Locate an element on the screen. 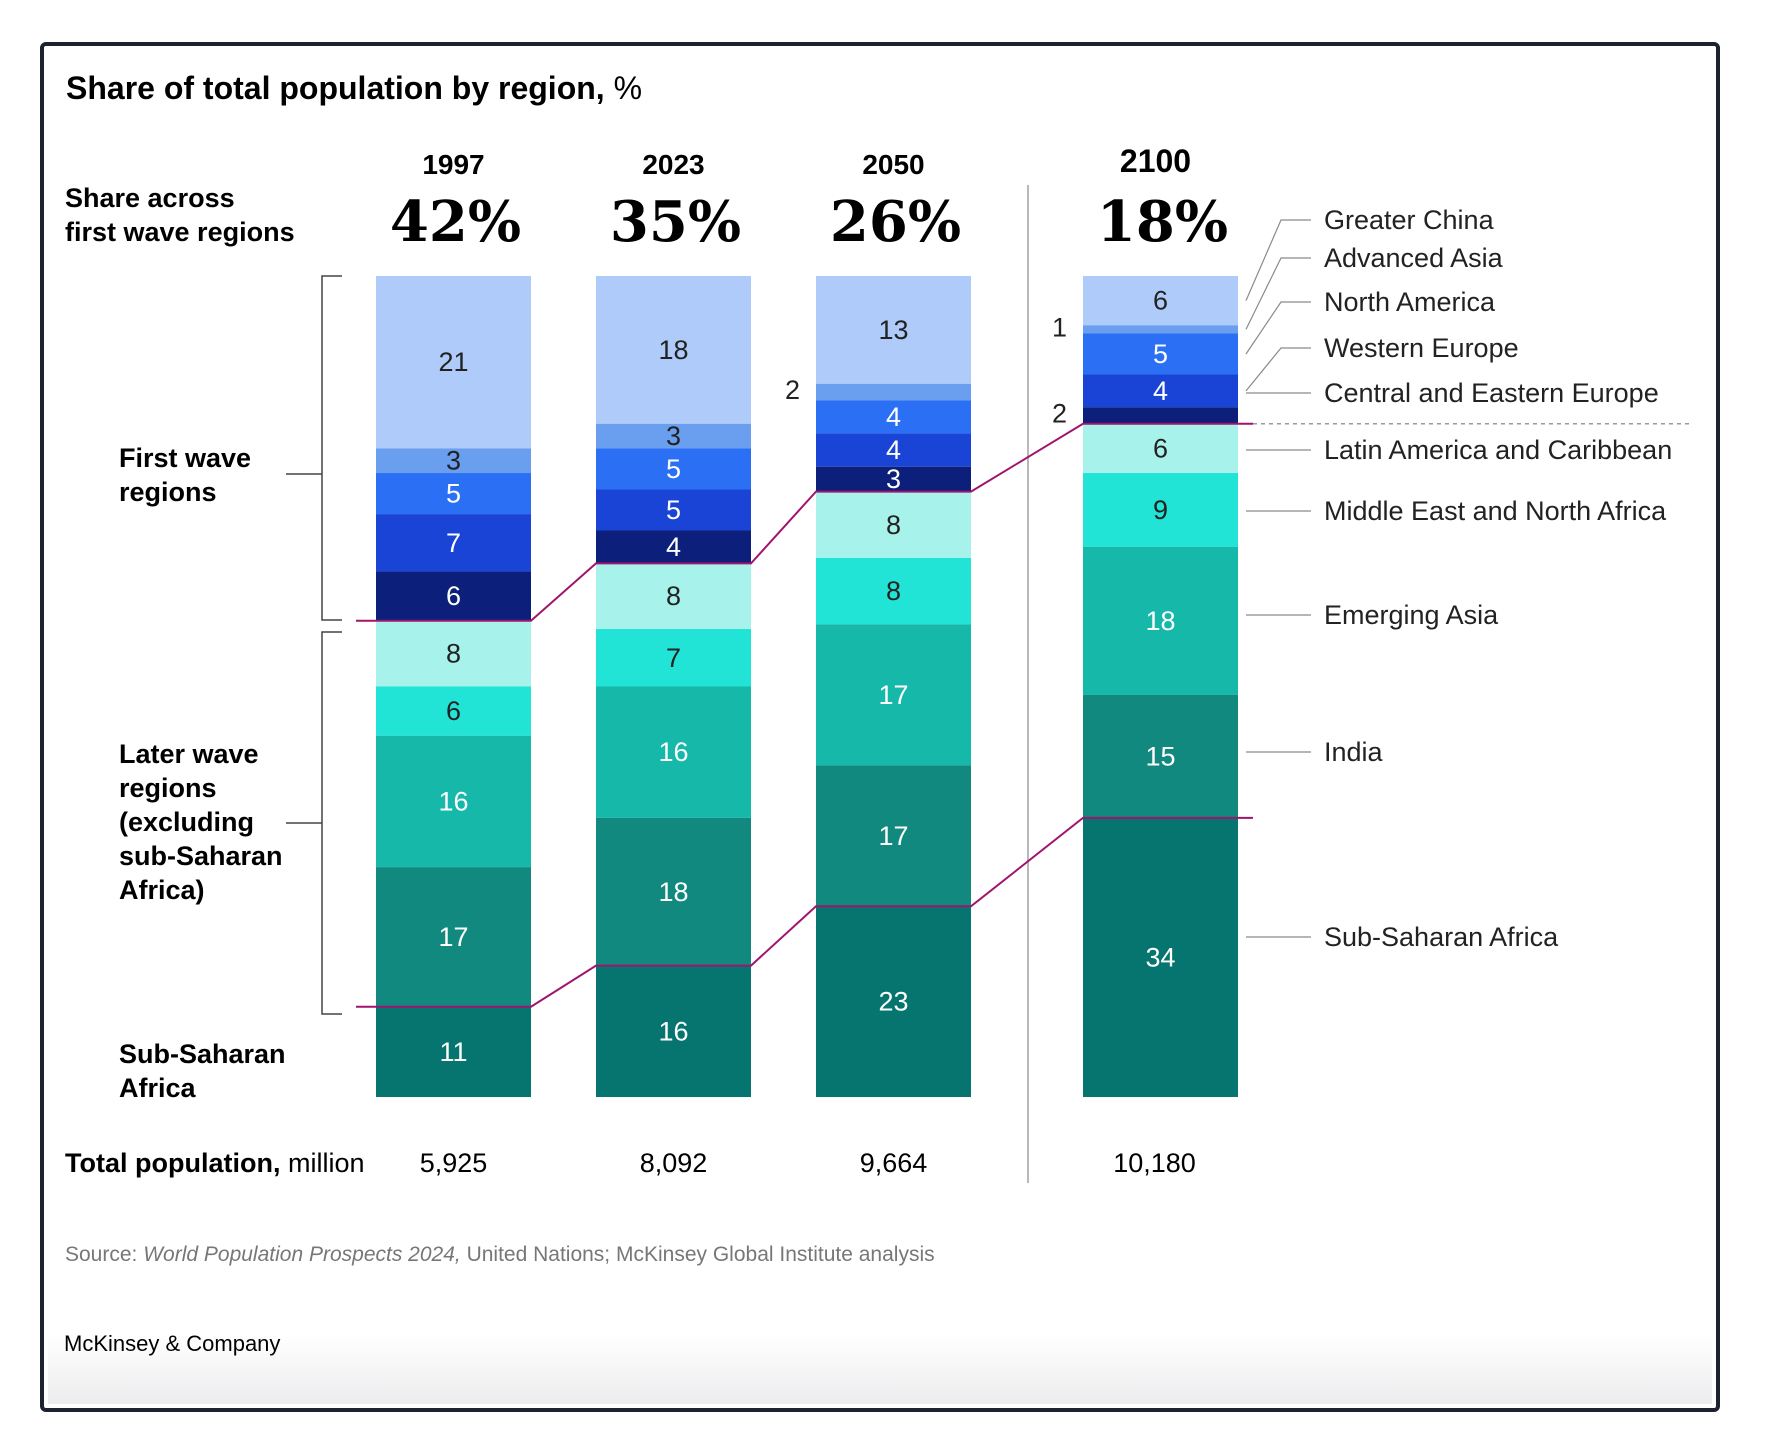 This screenshot has width=1766, height=1454. bar-1997-western-europe is located at coordinates (453, 543).